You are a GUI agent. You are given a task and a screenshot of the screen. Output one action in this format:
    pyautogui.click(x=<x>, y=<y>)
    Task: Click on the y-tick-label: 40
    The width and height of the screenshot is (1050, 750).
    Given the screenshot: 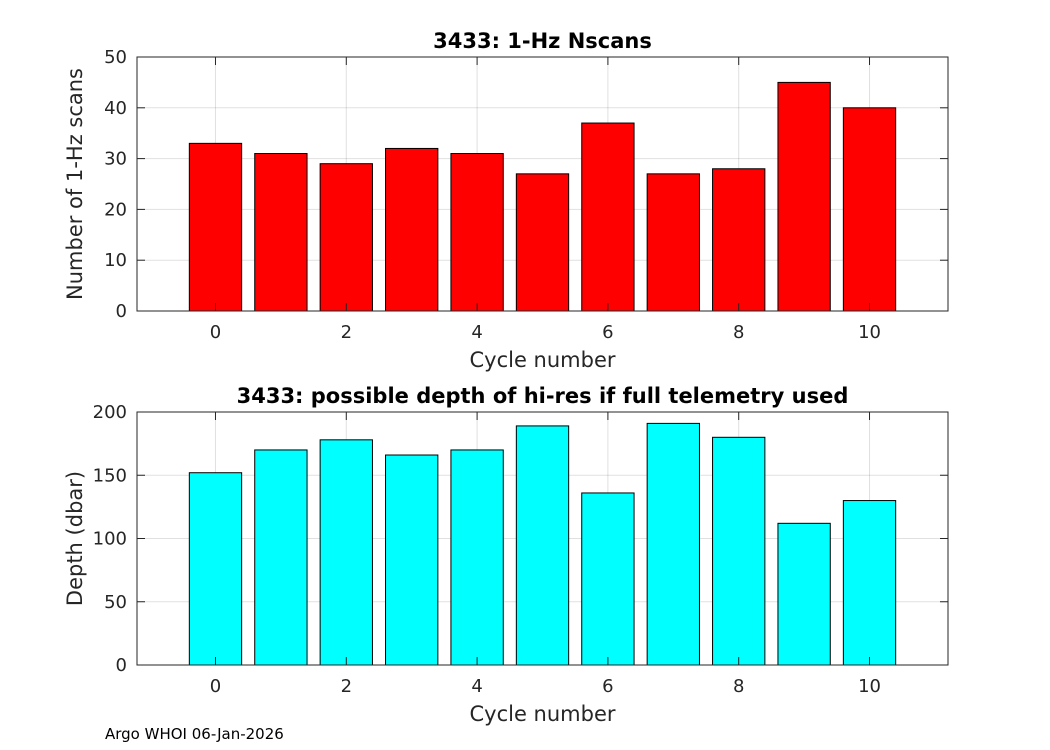 What is the action you would take?
    pyautogui.click(x=115, y=108)
    